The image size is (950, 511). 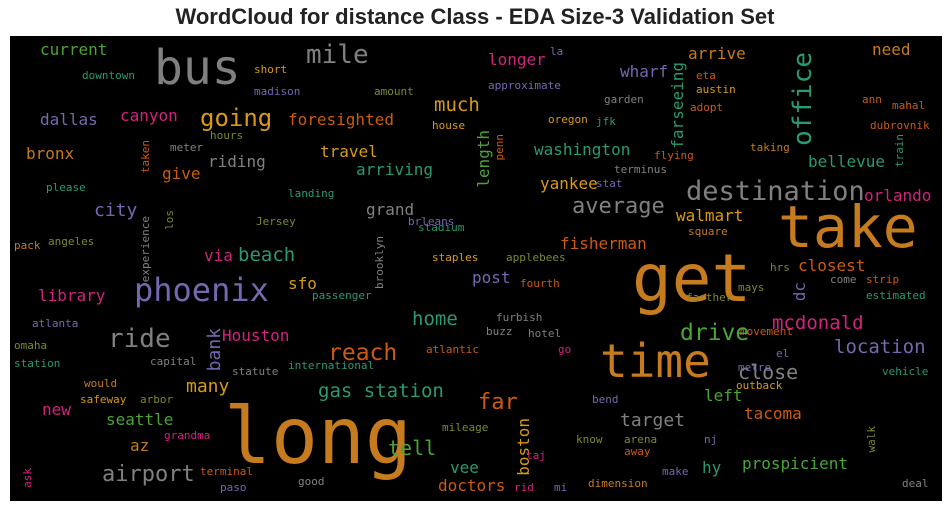 What do you see at coordinates (898, 195) in the screenshot?
I see `word-orlando: orlando` at bounding box center [898, 195].